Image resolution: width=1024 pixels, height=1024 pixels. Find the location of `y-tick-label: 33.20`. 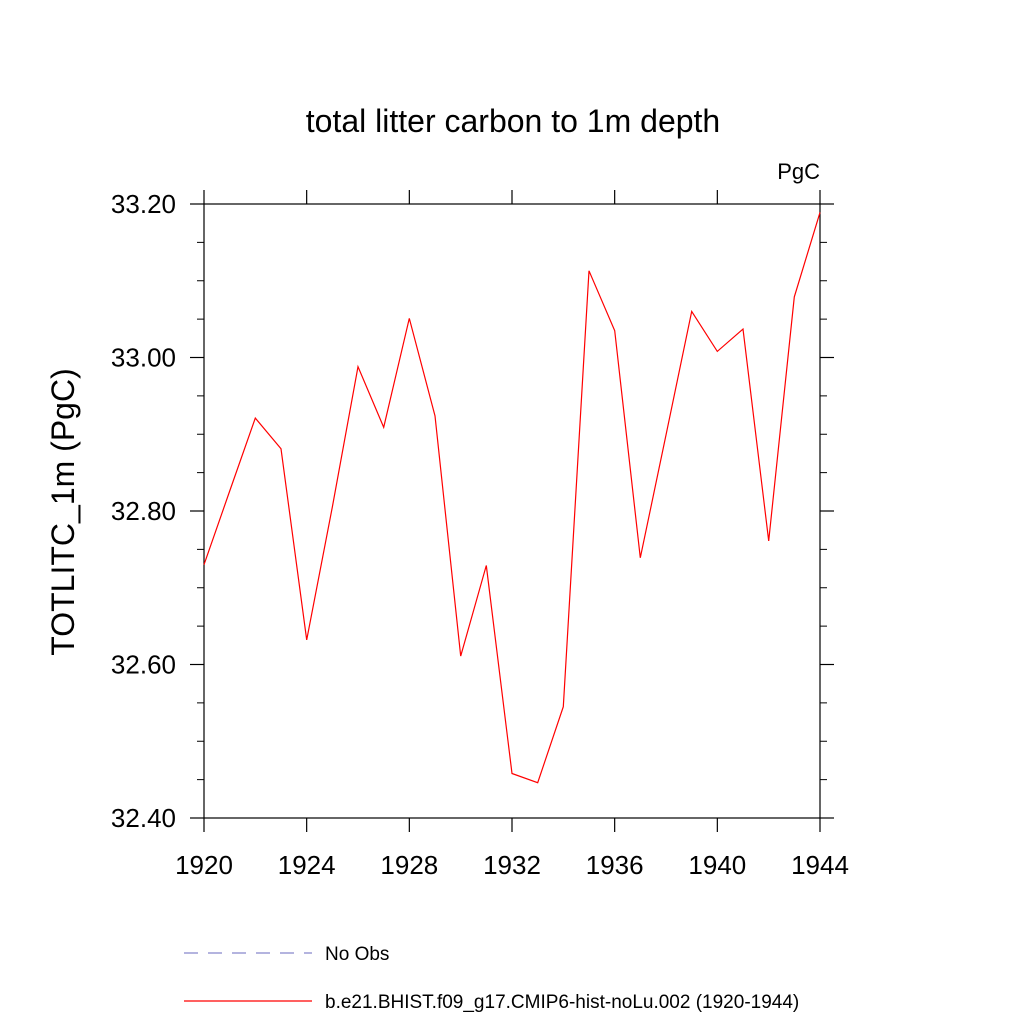

y-tick-label: 33.20 is located at coordinates (143, 204).